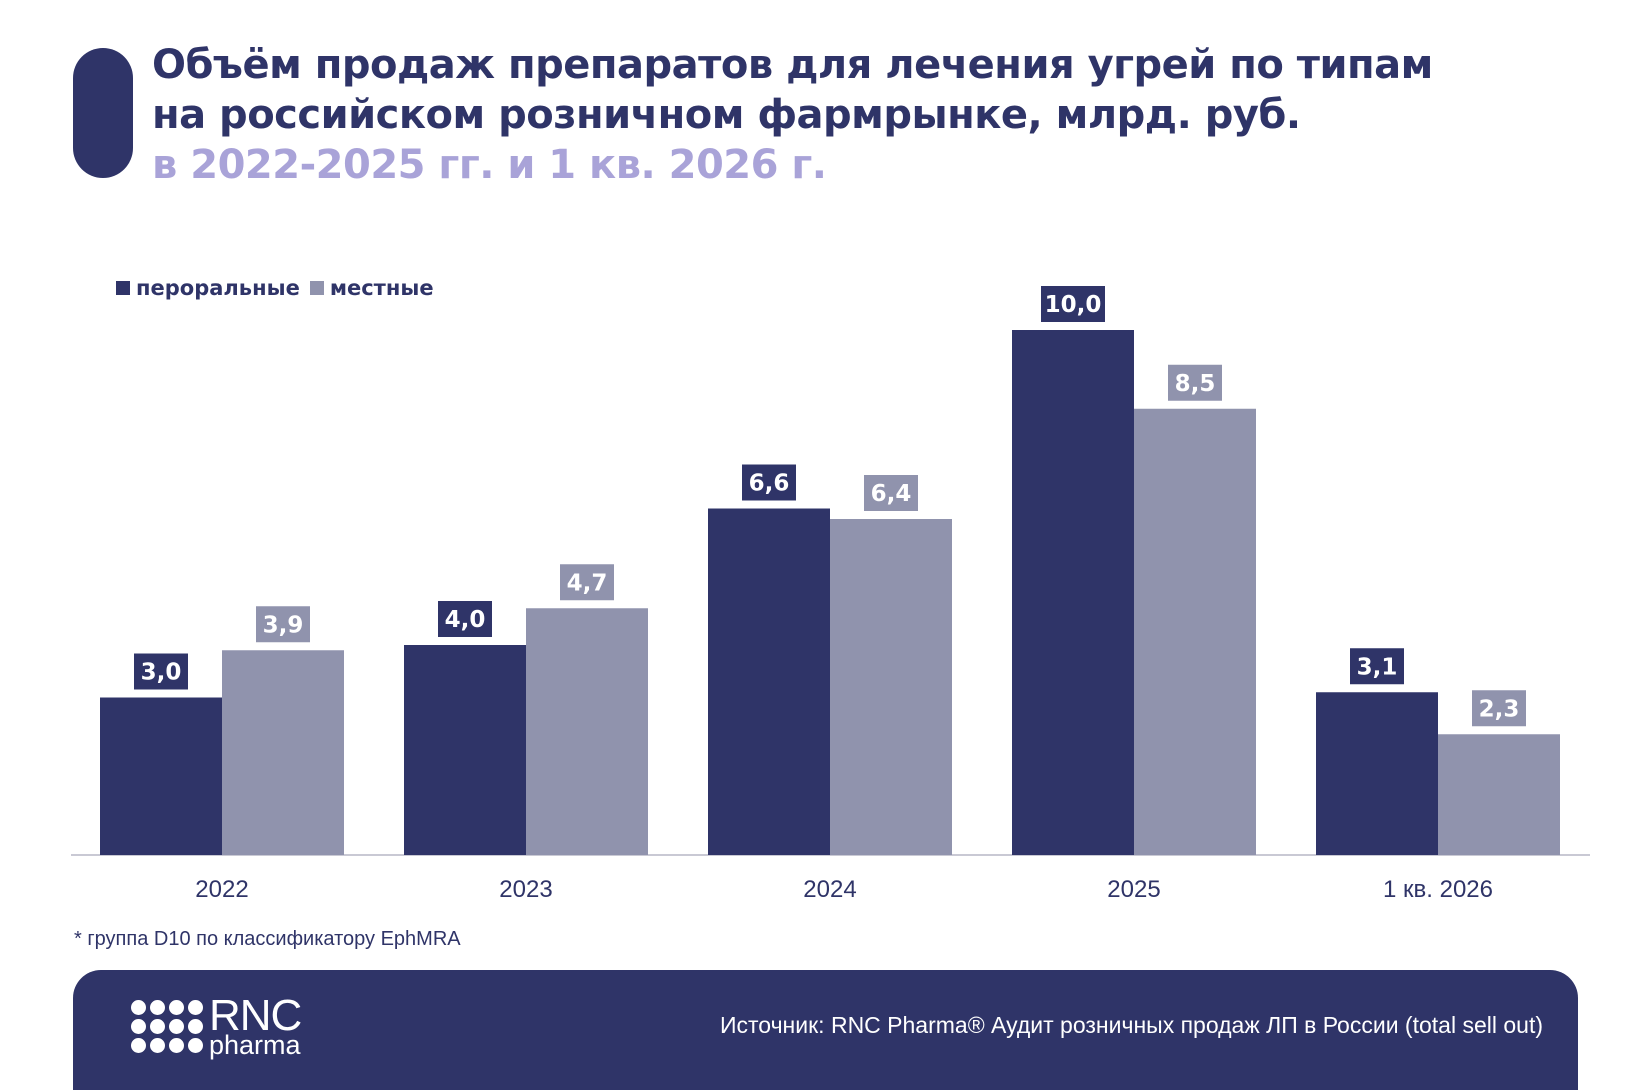 The image size is (1650, 1090). What do you see at coordinates (381, 288) in the screenshot?
I see `legend-label-topical: местные` at bounding box center [381, 288].